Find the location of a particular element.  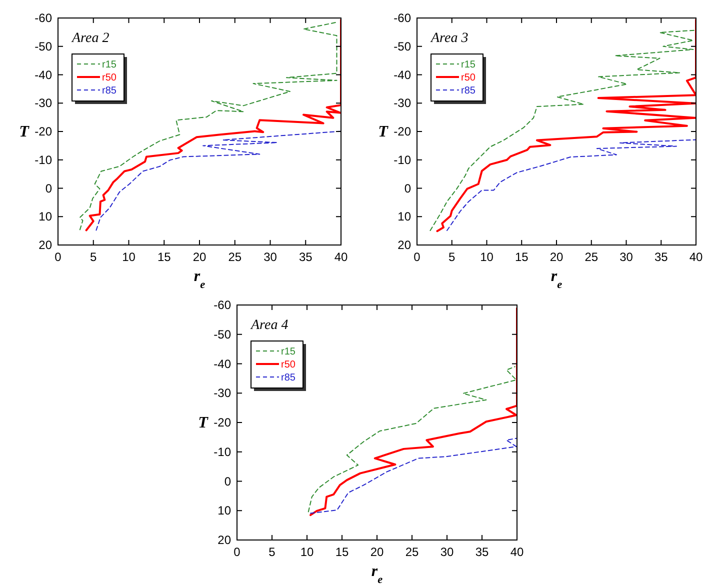

text: Area 4 is located at coordinates (269, 325).